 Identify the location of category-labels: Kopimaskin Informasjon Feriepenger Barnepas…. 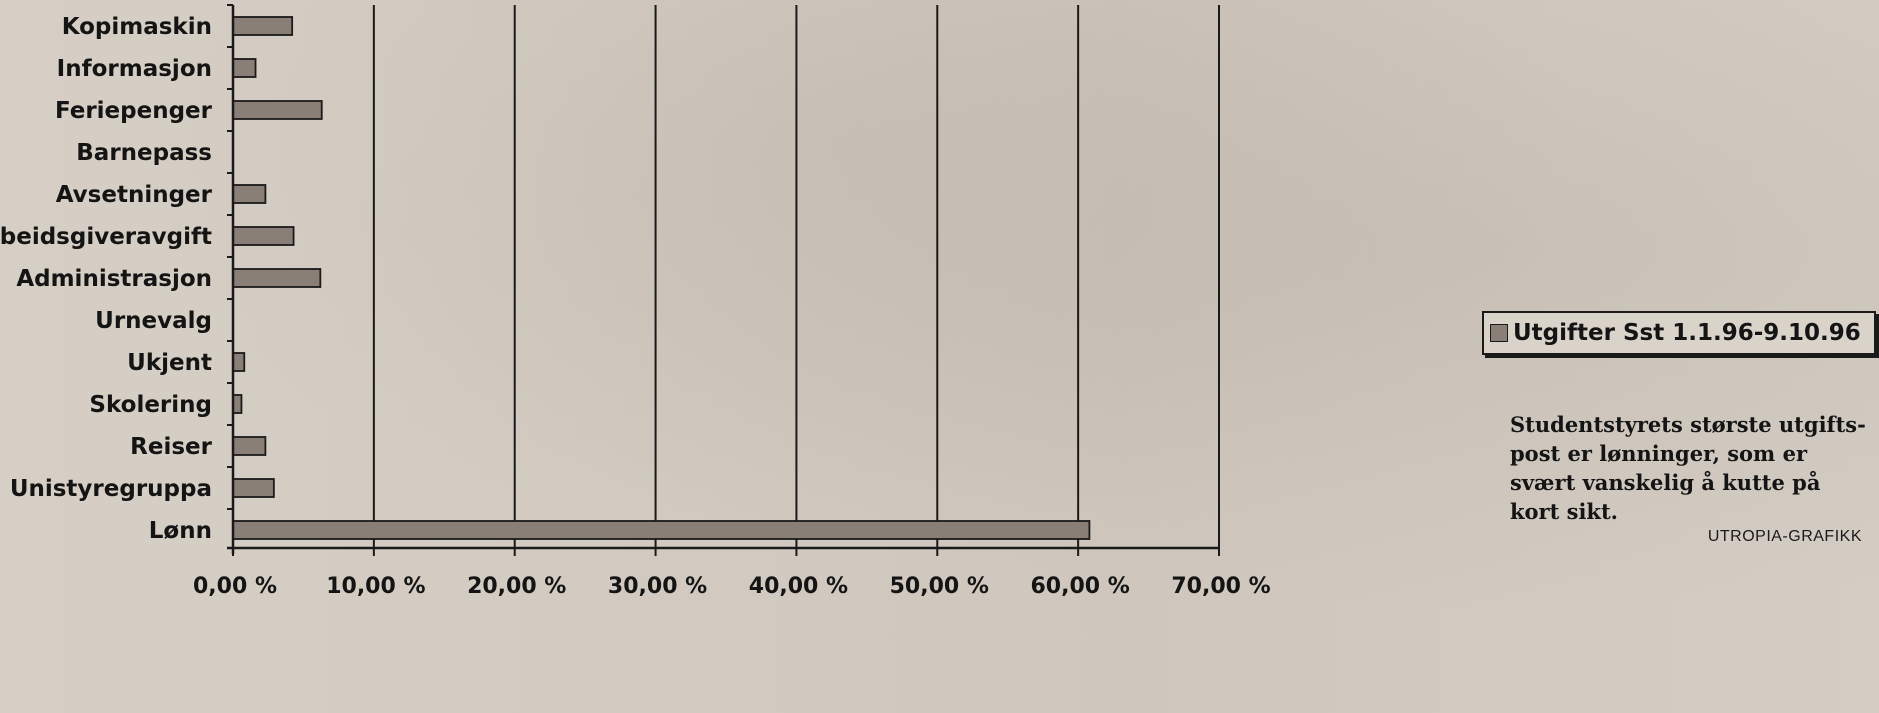
(106, 279).